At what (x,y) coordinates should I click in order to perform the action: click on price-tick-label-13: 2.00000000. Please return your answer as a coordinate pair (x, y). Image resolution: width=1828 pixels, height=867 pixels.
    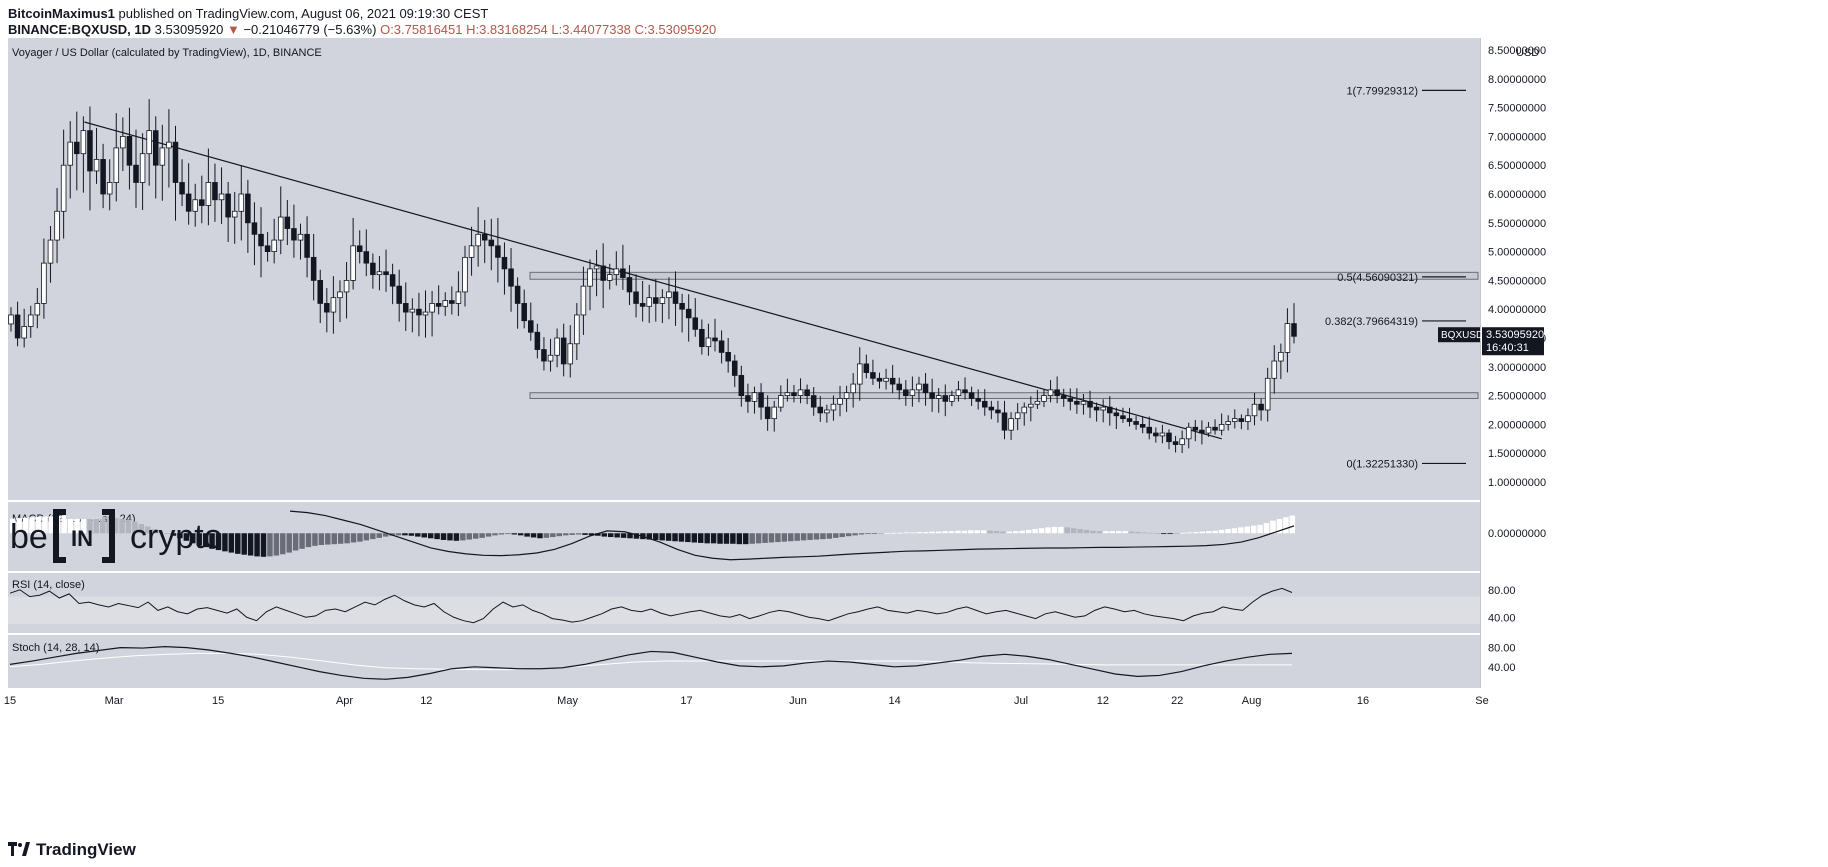
    Looking at the image, I should click on (1517, 425).